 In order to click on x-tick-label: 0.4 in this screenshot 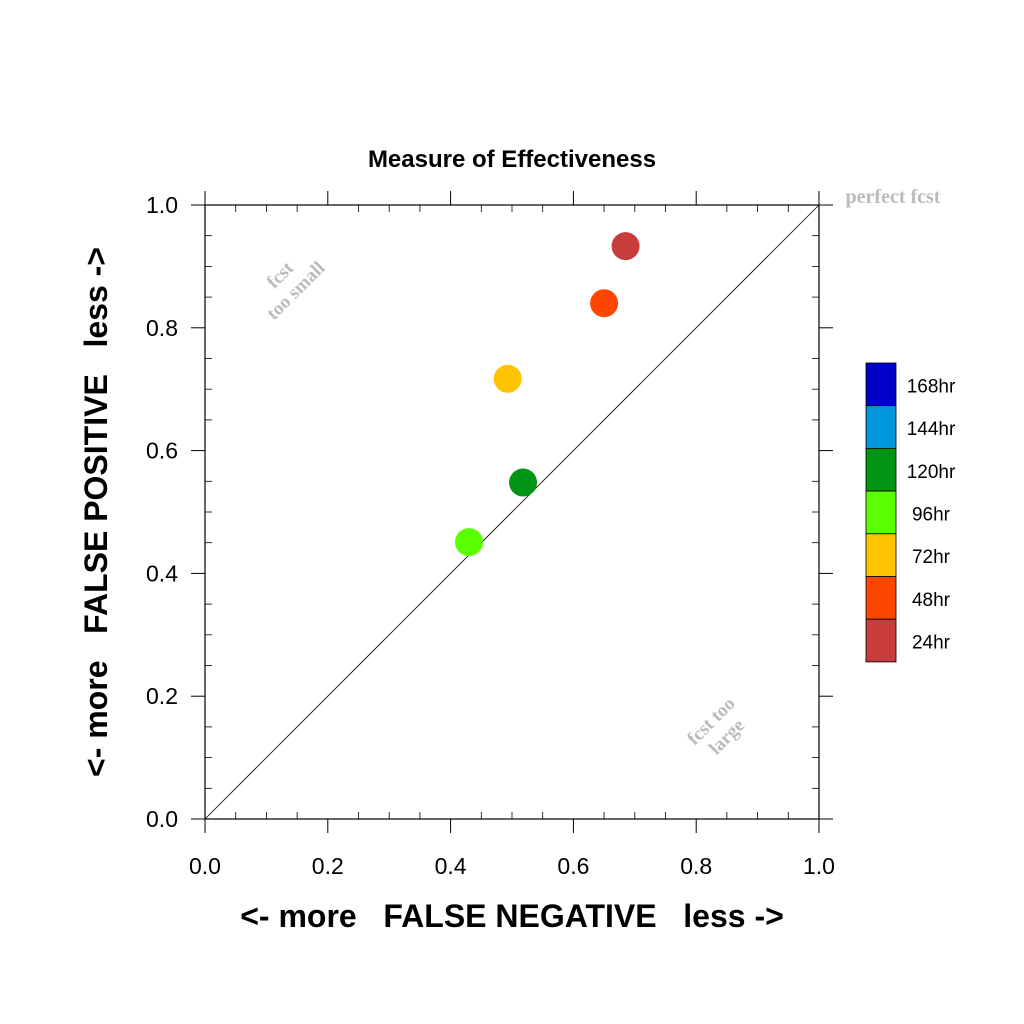, I will do `click(451, 866)`.